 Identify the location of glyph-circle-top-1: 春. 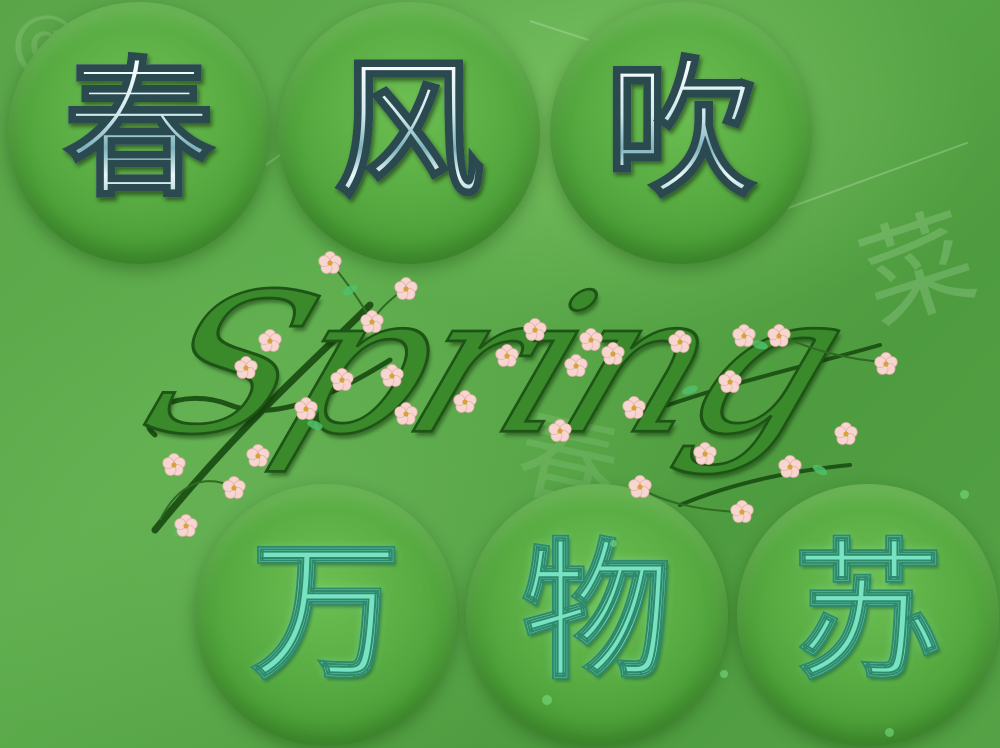
(139, 133).